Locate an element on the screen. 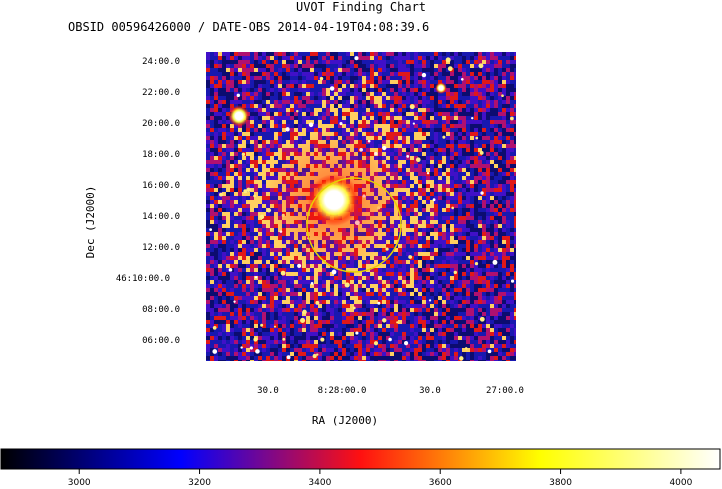 This screenshot has height=489, width=722. colorbar-tick-label: 3200 is located at coordinates (199, 483).